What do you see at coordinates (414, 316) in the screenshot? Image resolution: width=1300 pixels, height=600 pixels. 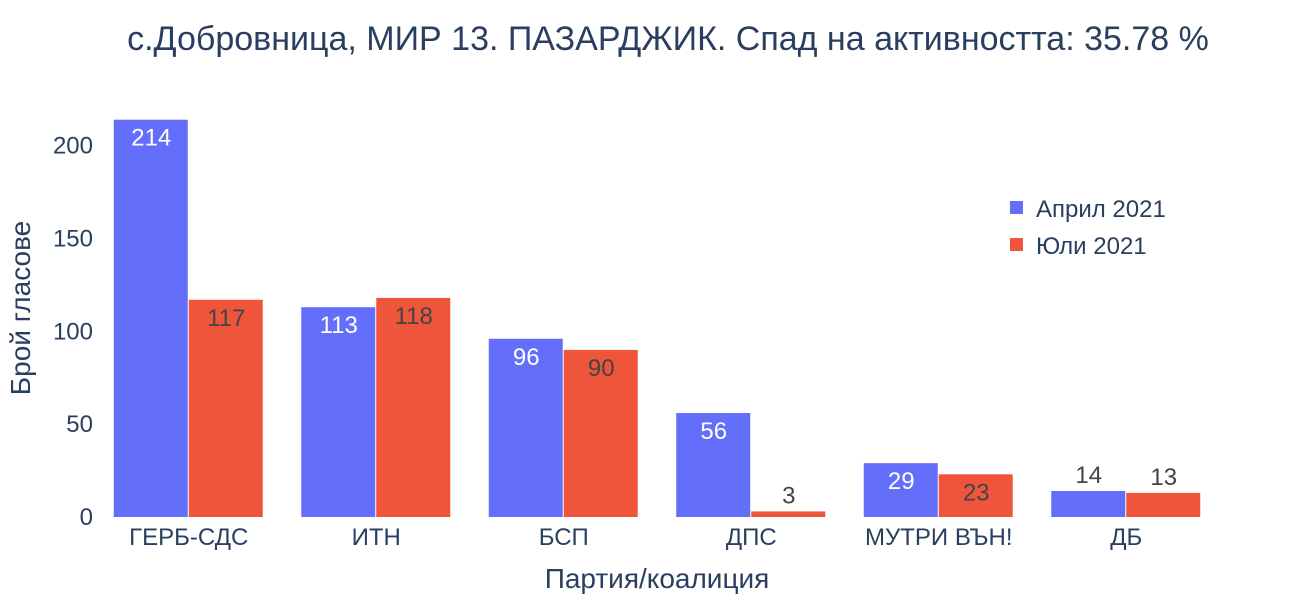 I see `bar-value-label: 118` at bounding box center [414, 316].